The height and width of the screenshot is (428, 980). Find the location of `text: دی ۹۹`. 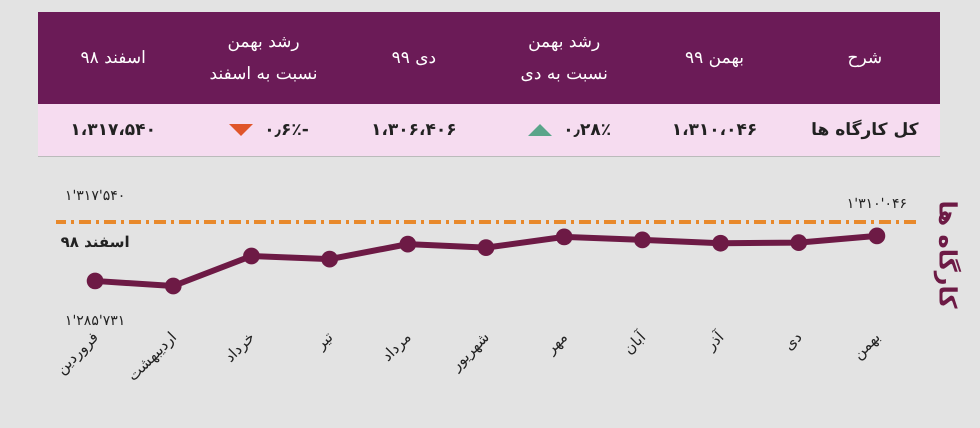

text: دی ۹۹ is located at coordinates (414, 58).